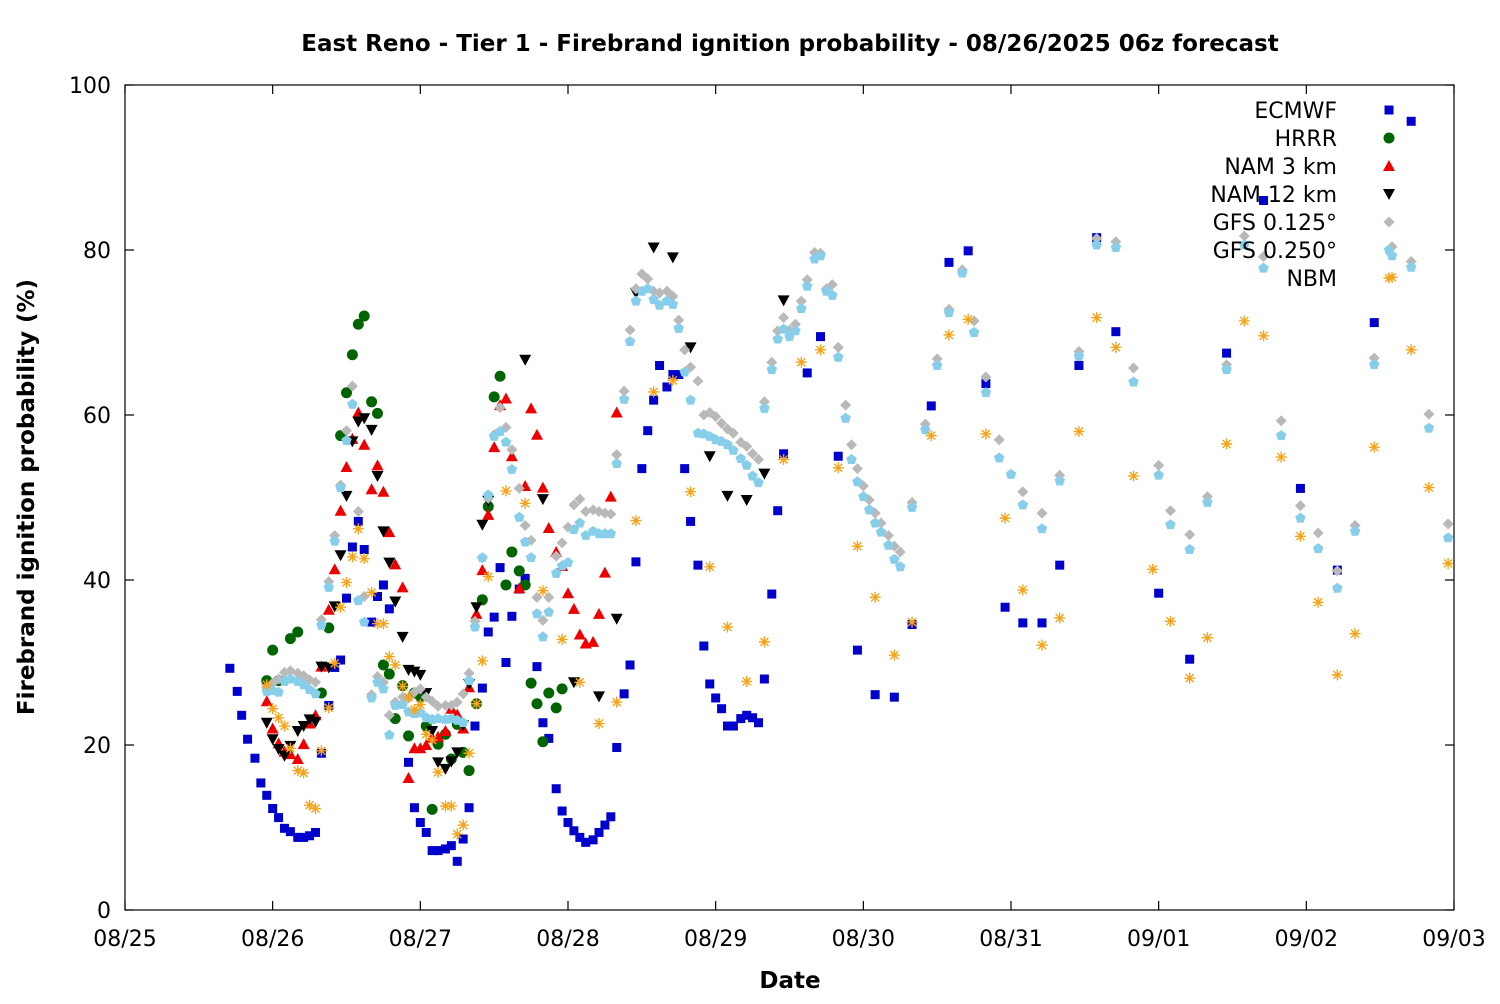 Image resolution: width=1500 pixels, height=1004 pixels. Describe the element at coordinates (863, 939) in the screenshot. I see `x-tick-label: 08/30` at that location.